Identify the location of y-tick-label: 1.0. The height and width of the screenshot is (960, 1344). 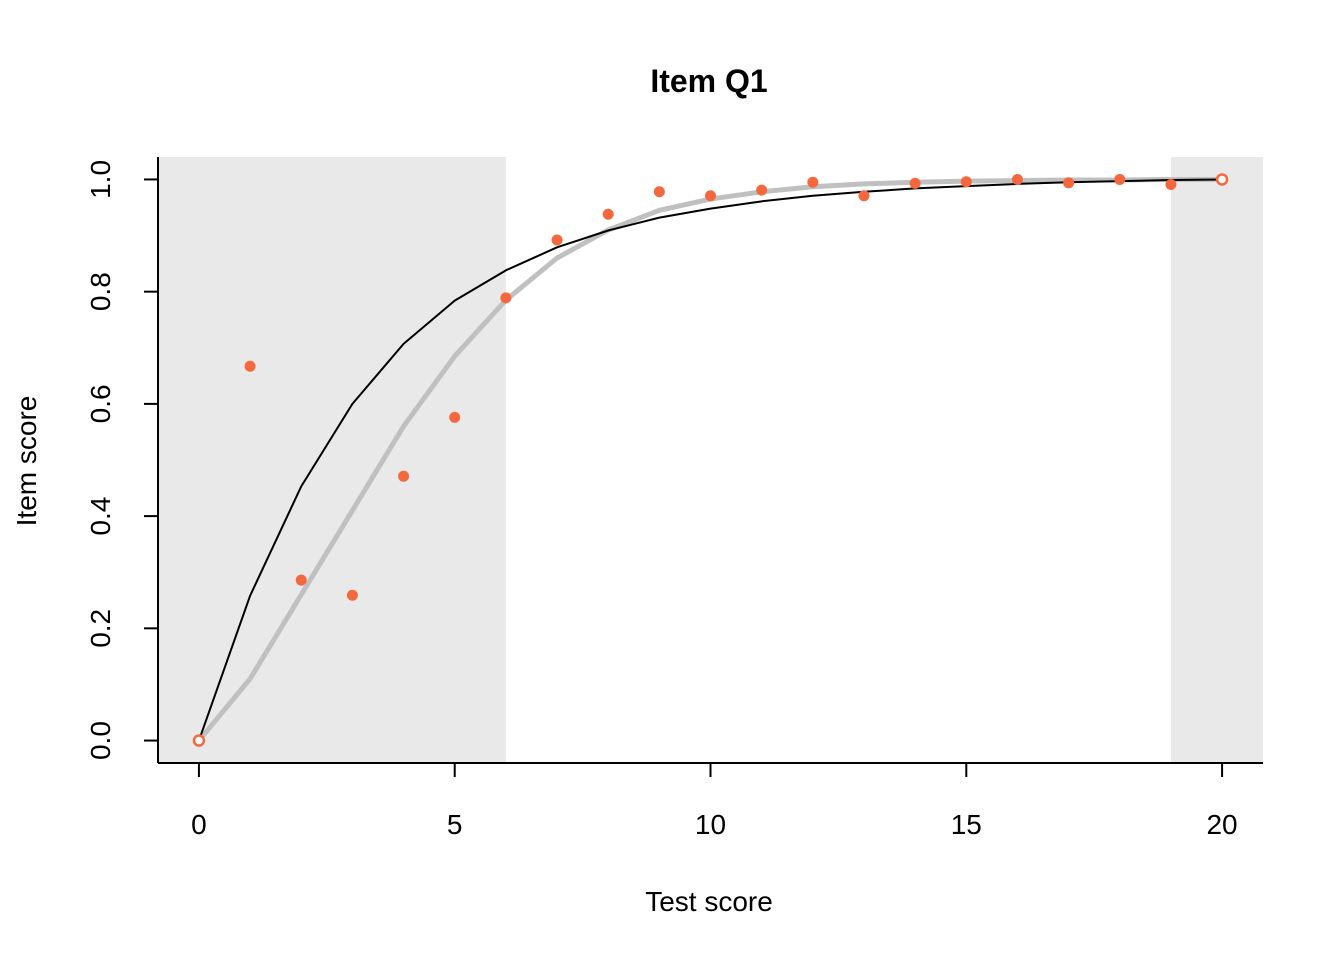
(100, 179).